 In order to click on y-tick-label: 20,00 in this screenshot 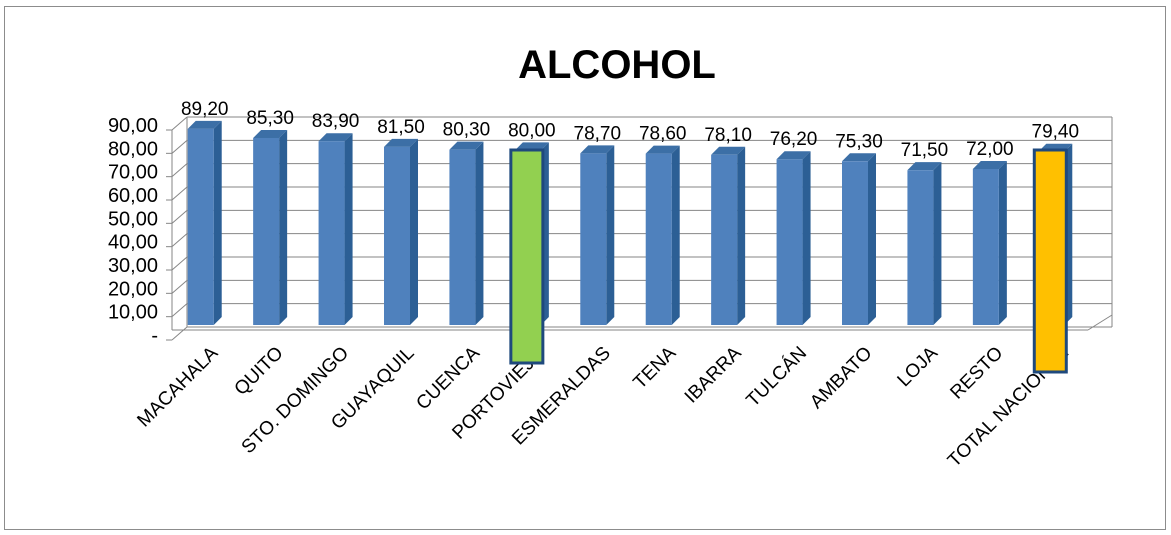, I will do `click(133, 289)`.